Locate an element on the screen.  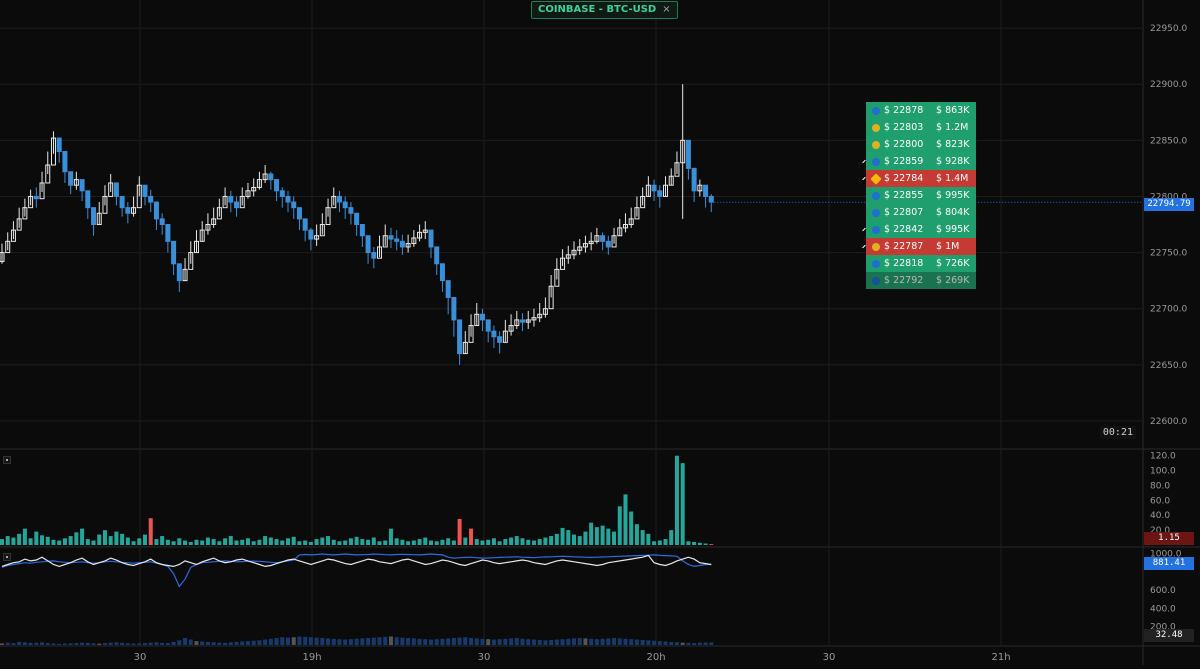
trade-row: $ 22818 $ 726K is located at coordinates (921, 263).